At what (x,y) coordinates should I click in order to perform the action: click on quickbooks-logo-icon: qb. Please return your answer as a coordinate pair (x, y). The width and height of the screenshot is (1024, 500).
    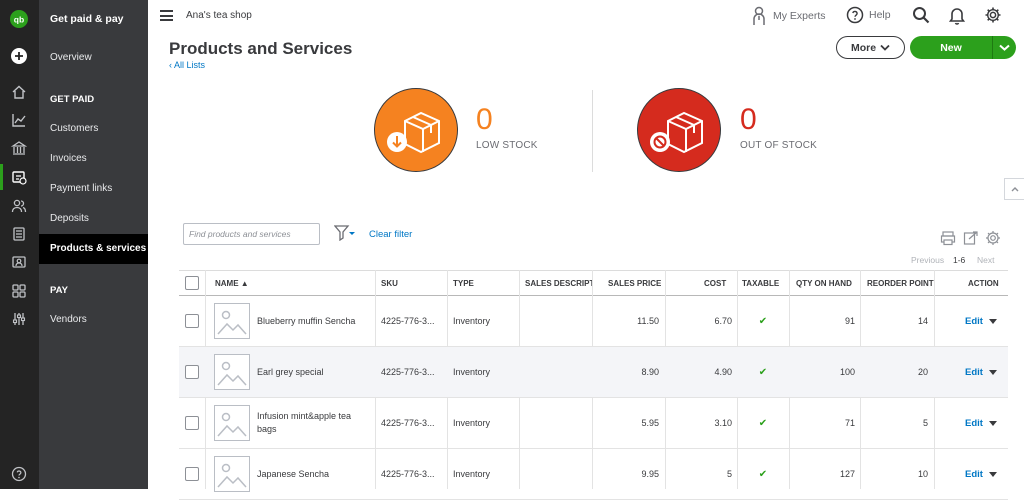
    Looking at the image, I should click on (19, 19).